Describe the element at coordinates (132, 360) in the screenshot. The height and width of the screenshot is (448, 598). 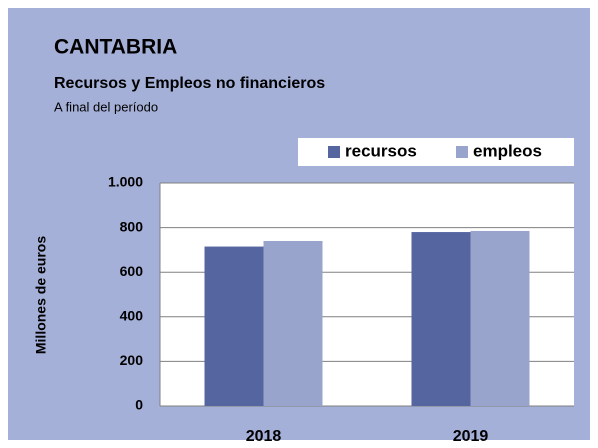
I see `y-tick-label: 200` at that location.